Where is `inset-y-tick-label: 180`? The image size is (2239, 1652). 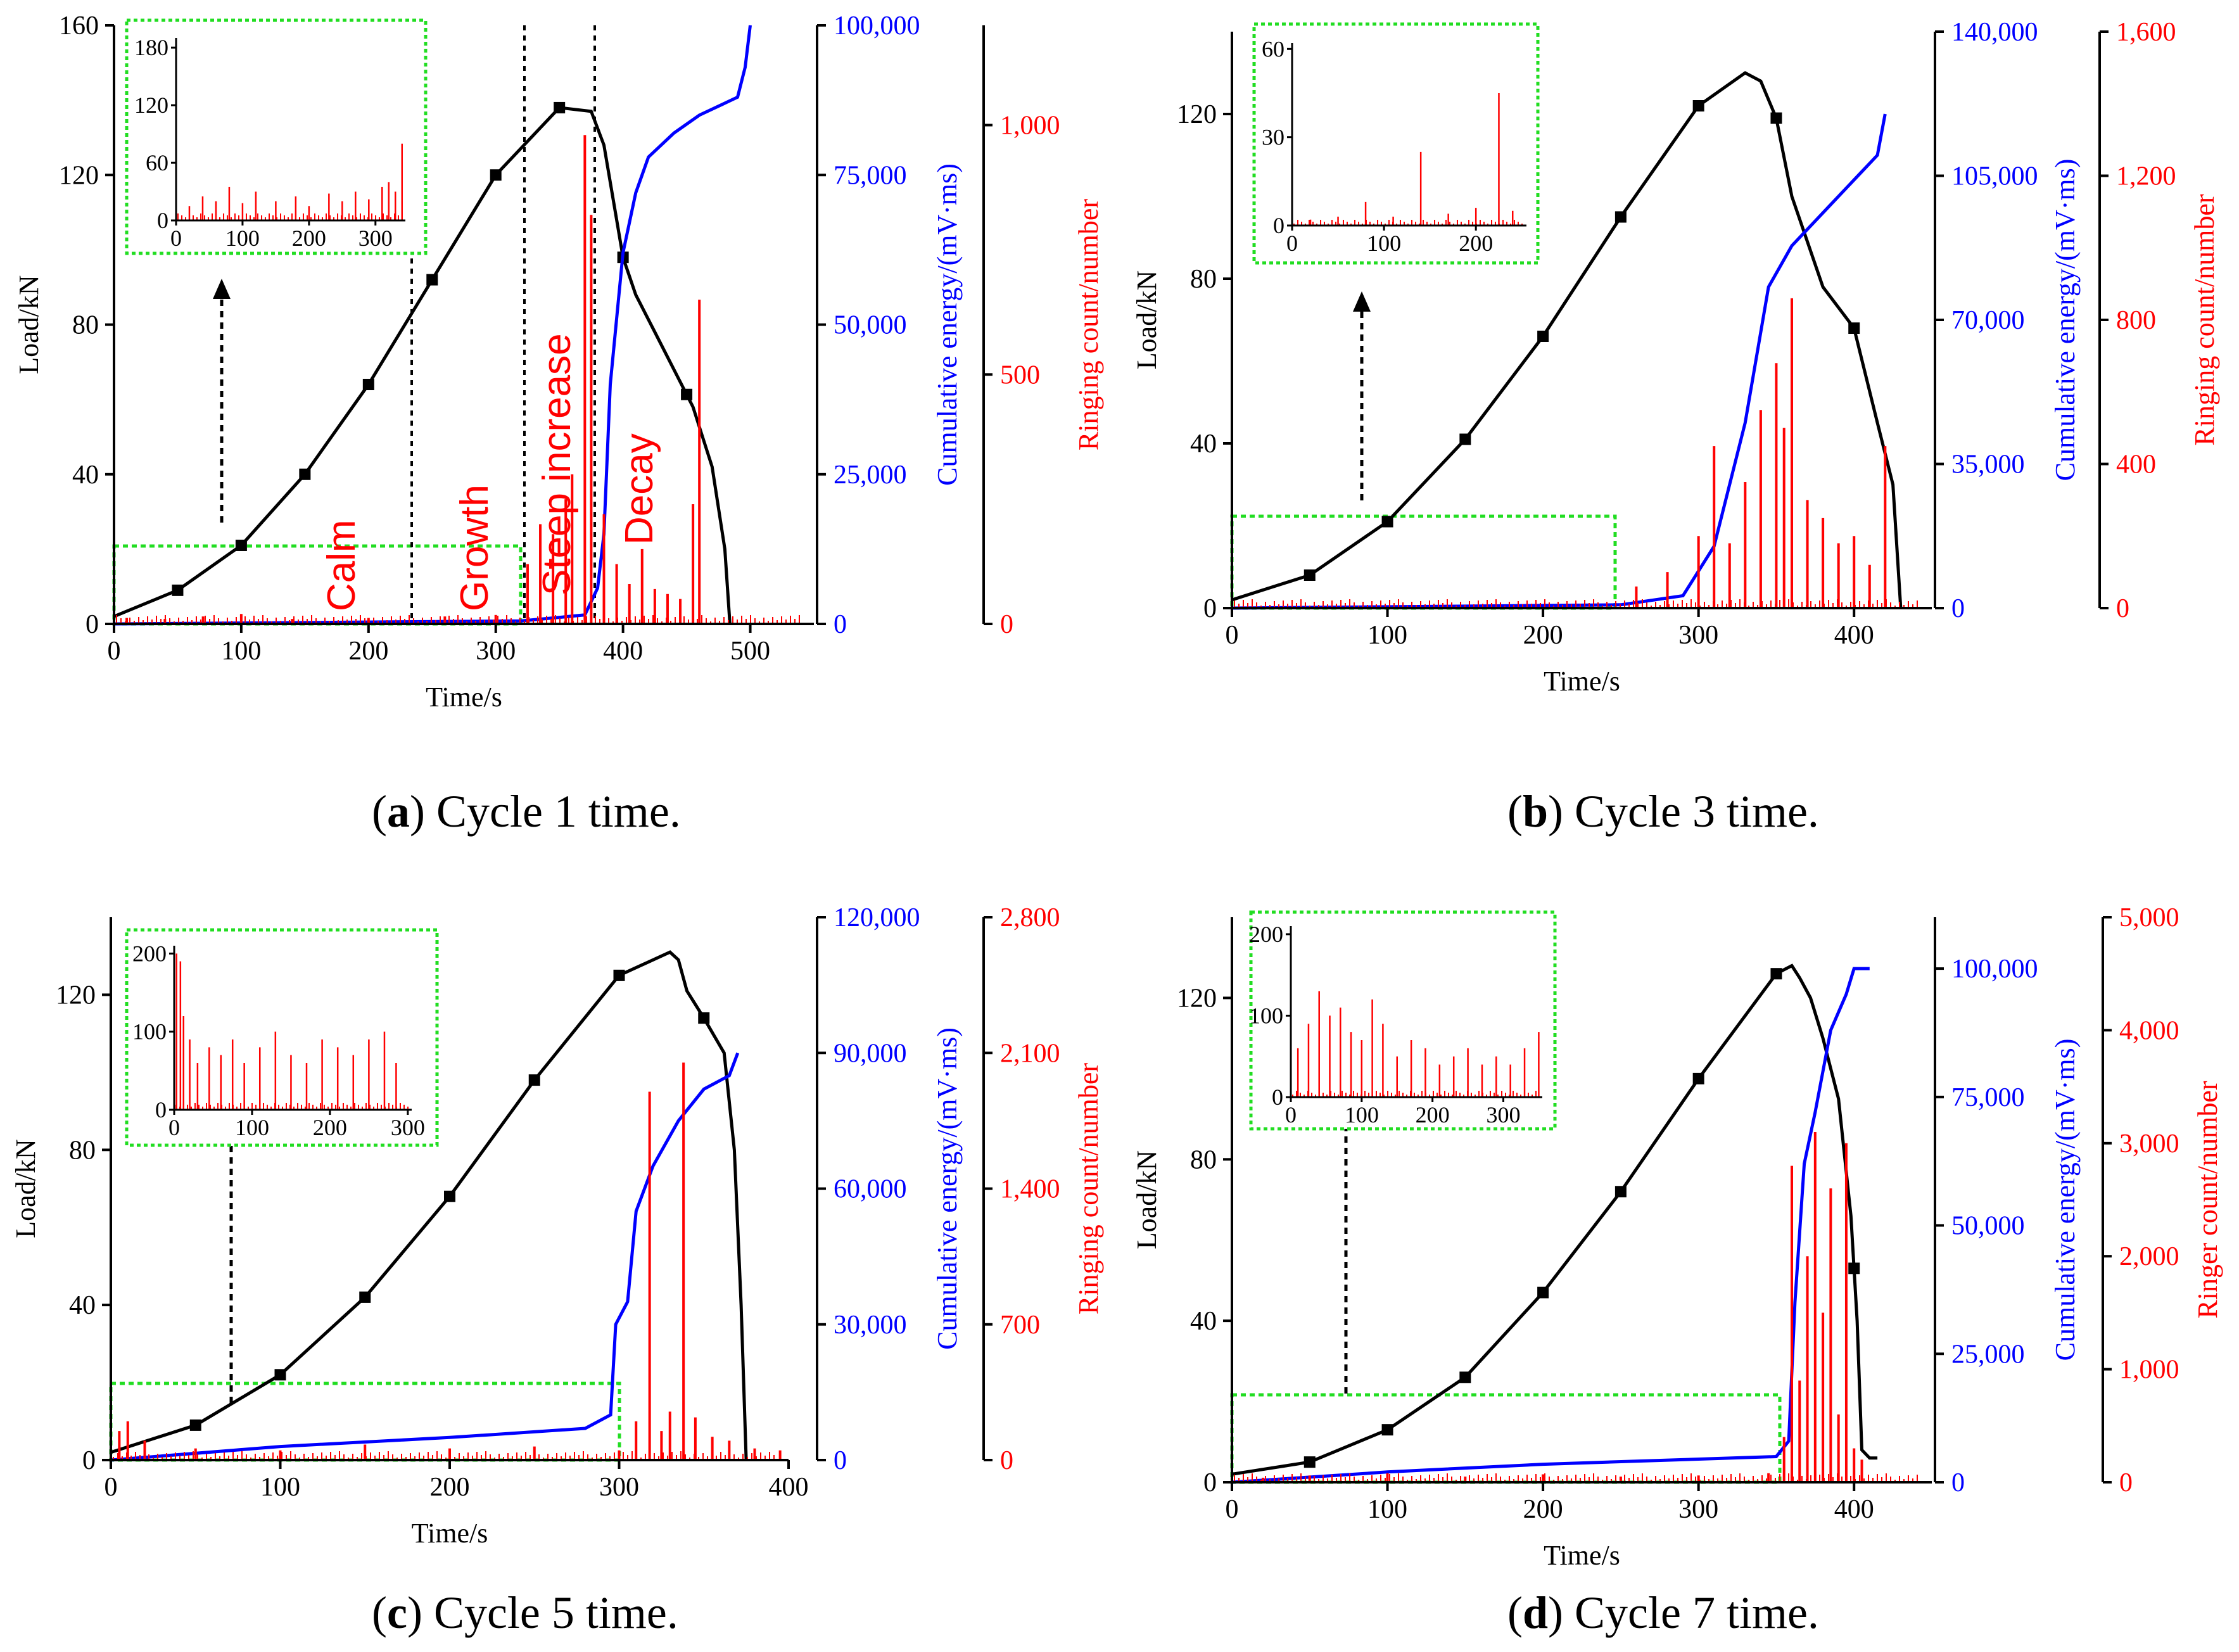 inset-y-tick-label: 180 is located at coordinates (151, 48).